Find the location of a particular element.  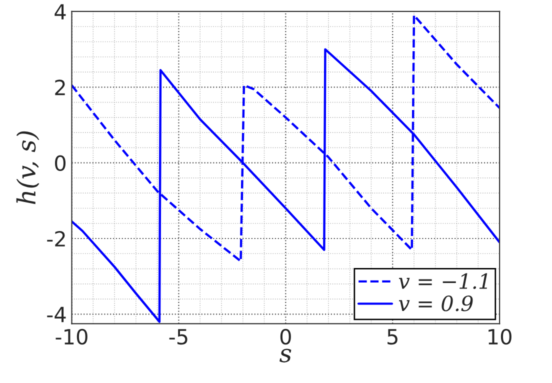

y-tick-label: -4 is located at coordinates (56, 314).